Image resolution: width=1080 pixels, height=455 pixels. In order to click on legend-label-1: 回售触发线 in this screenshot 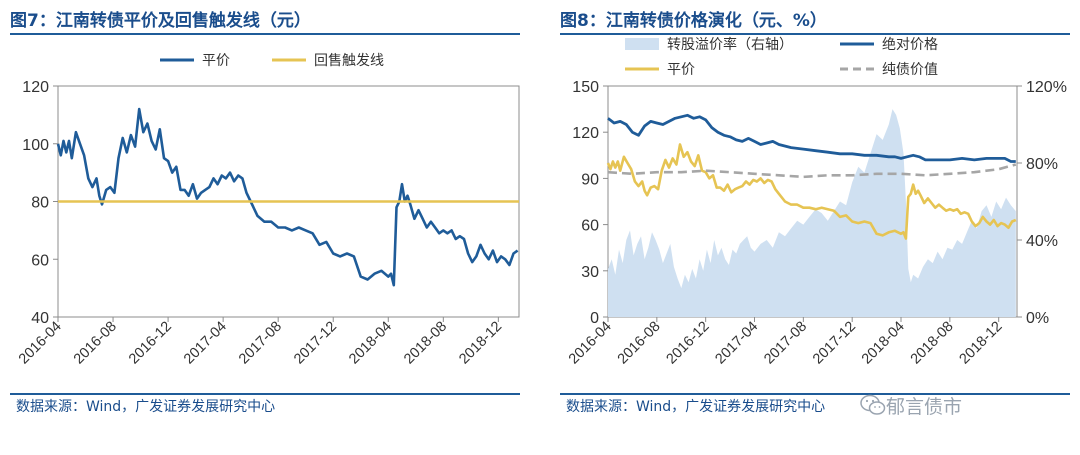, I will do `click(349, 60)`.